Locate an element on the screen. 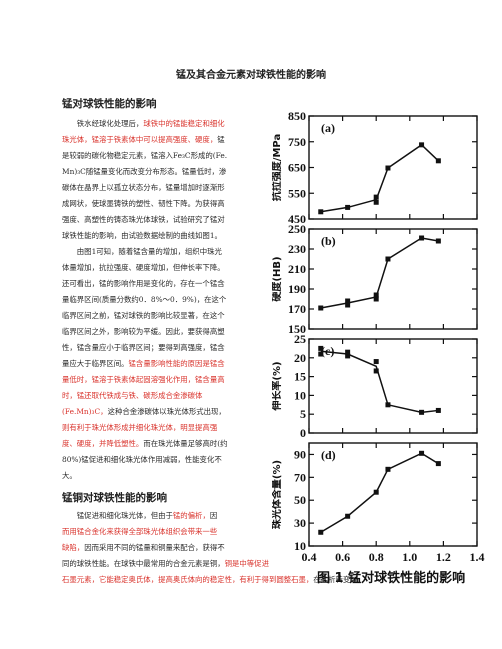 This screenshot has height=649, width=502. text-run: 还可看出，锰的影响作用是变化的，存在一个锰含 is located at coordinates (143, 283).